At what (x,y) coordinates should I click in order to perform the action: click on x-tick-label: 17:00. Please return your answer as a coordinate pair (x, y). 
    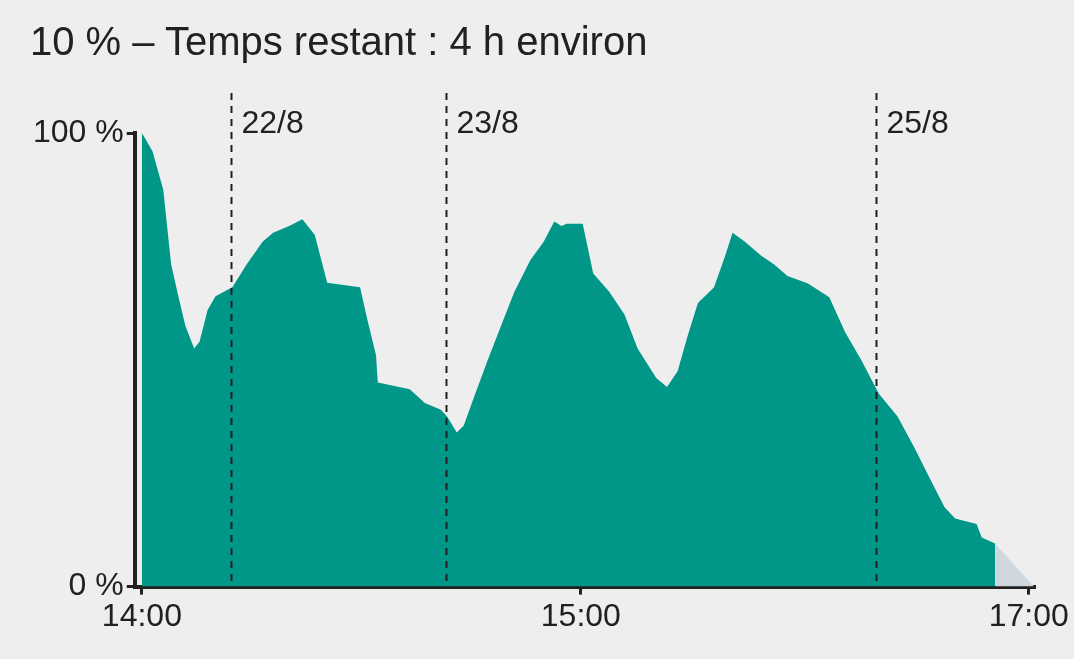
    Looking at the image, I should click on (1028, 614).